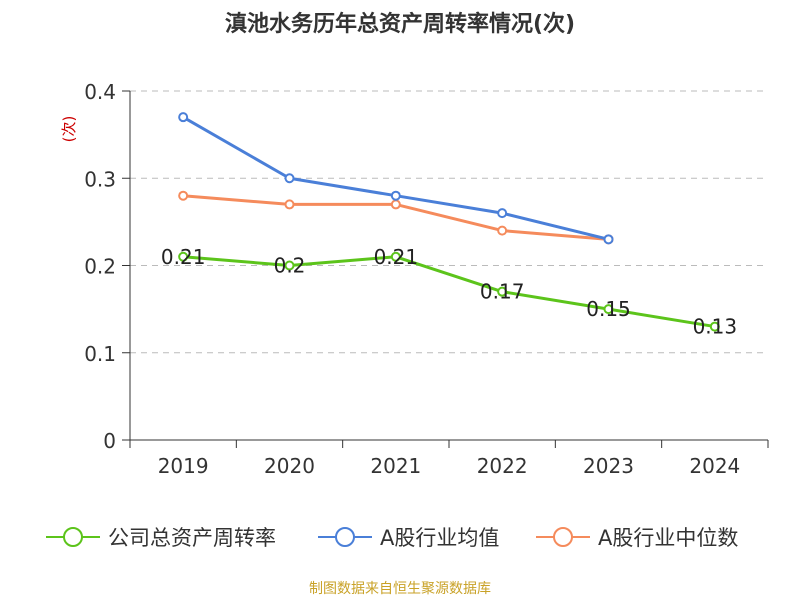  I want to click on series-line-company, so click(449, 292).